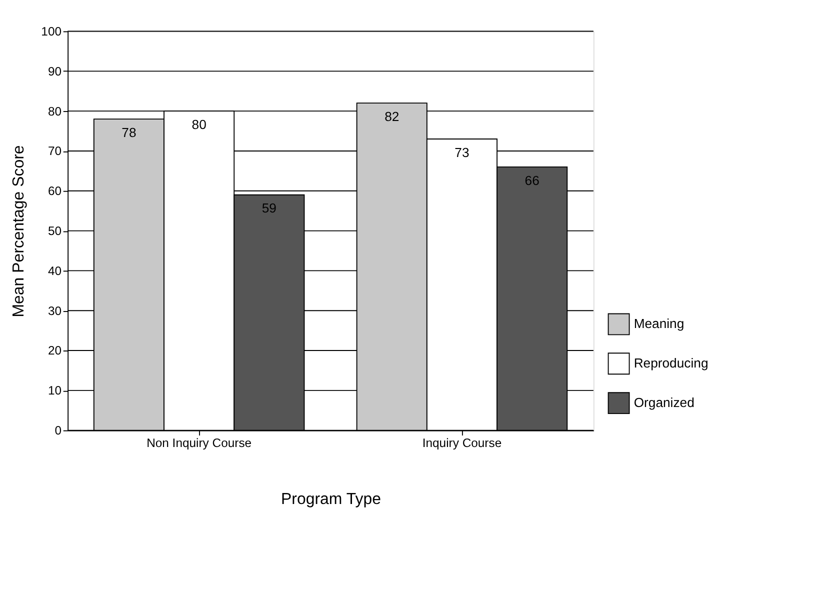  I want to click on y-tick-label: 60, so click(55, 191).